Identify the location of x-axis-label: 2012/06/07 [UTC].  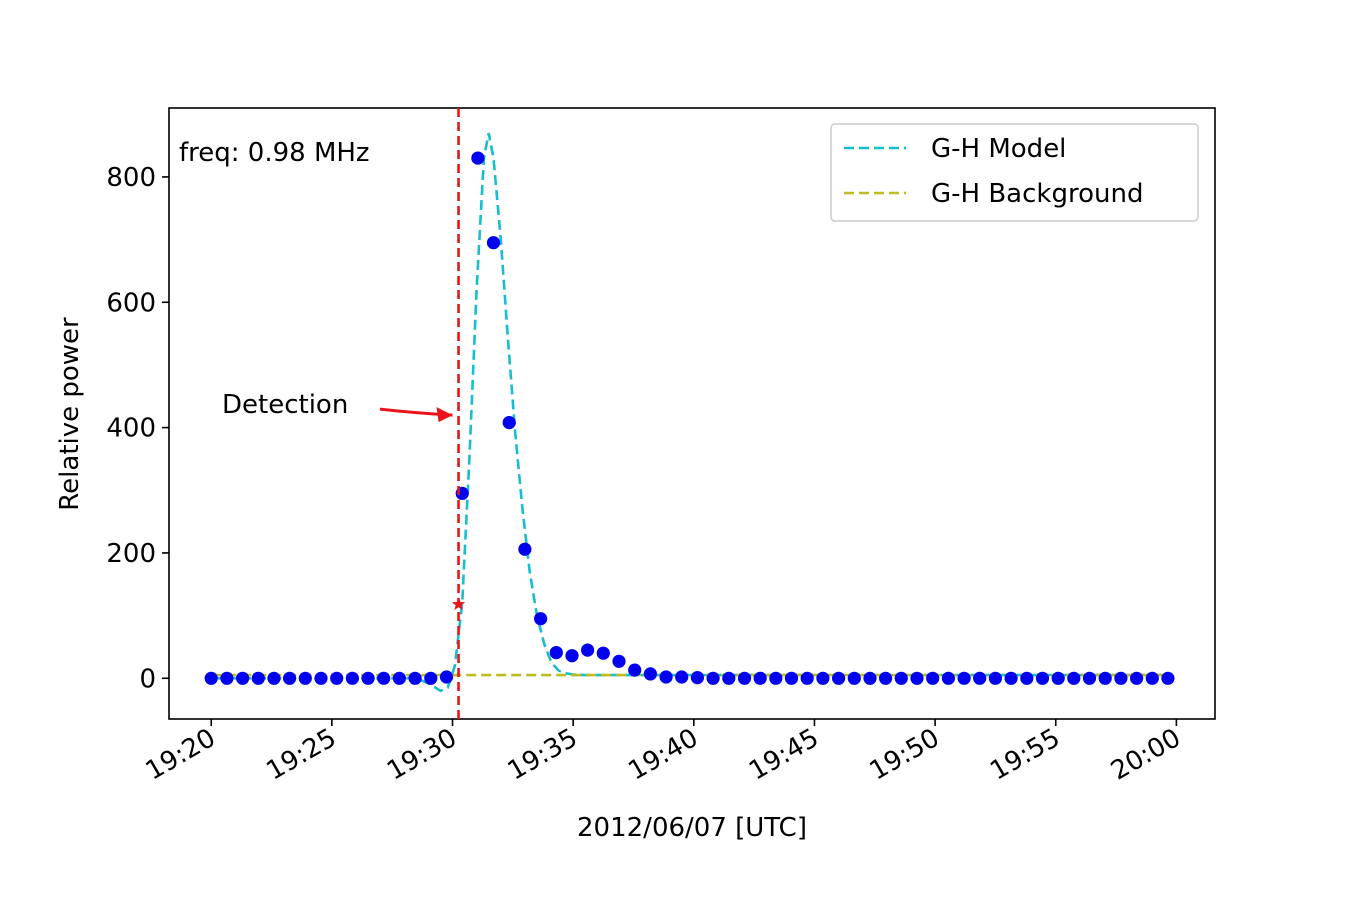
(692, 828).